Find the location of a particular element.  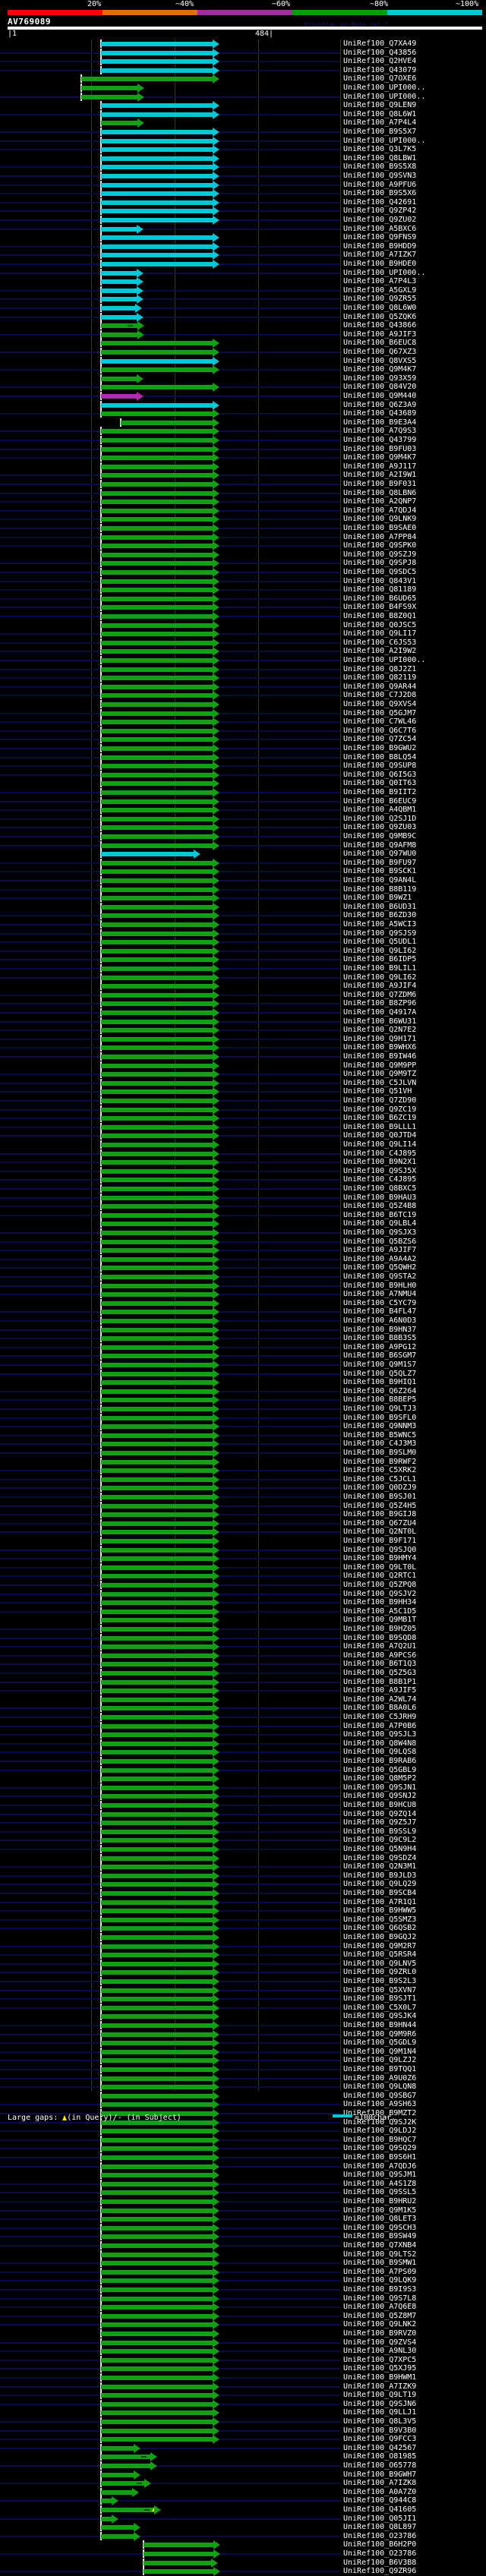

alignment-hit-label: UniRef100_B9SJT1 is located at coordinates (380, 1999).